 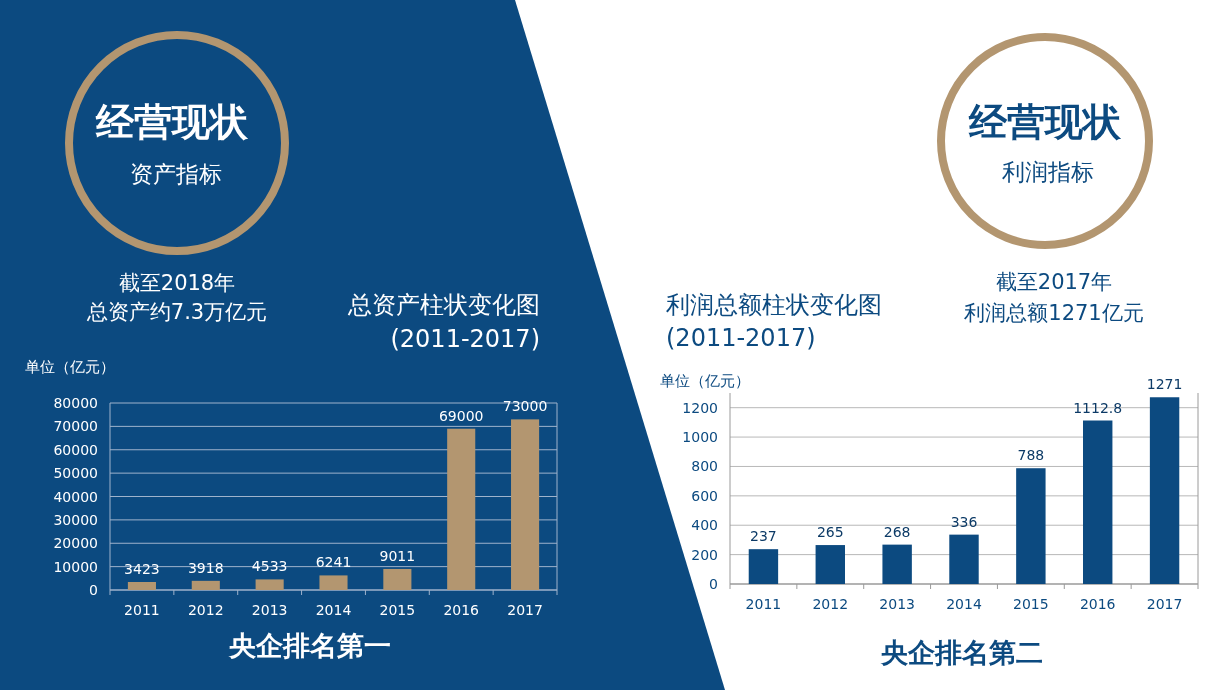 I want to click on data-label: 69000, so click(x=461, y=415).